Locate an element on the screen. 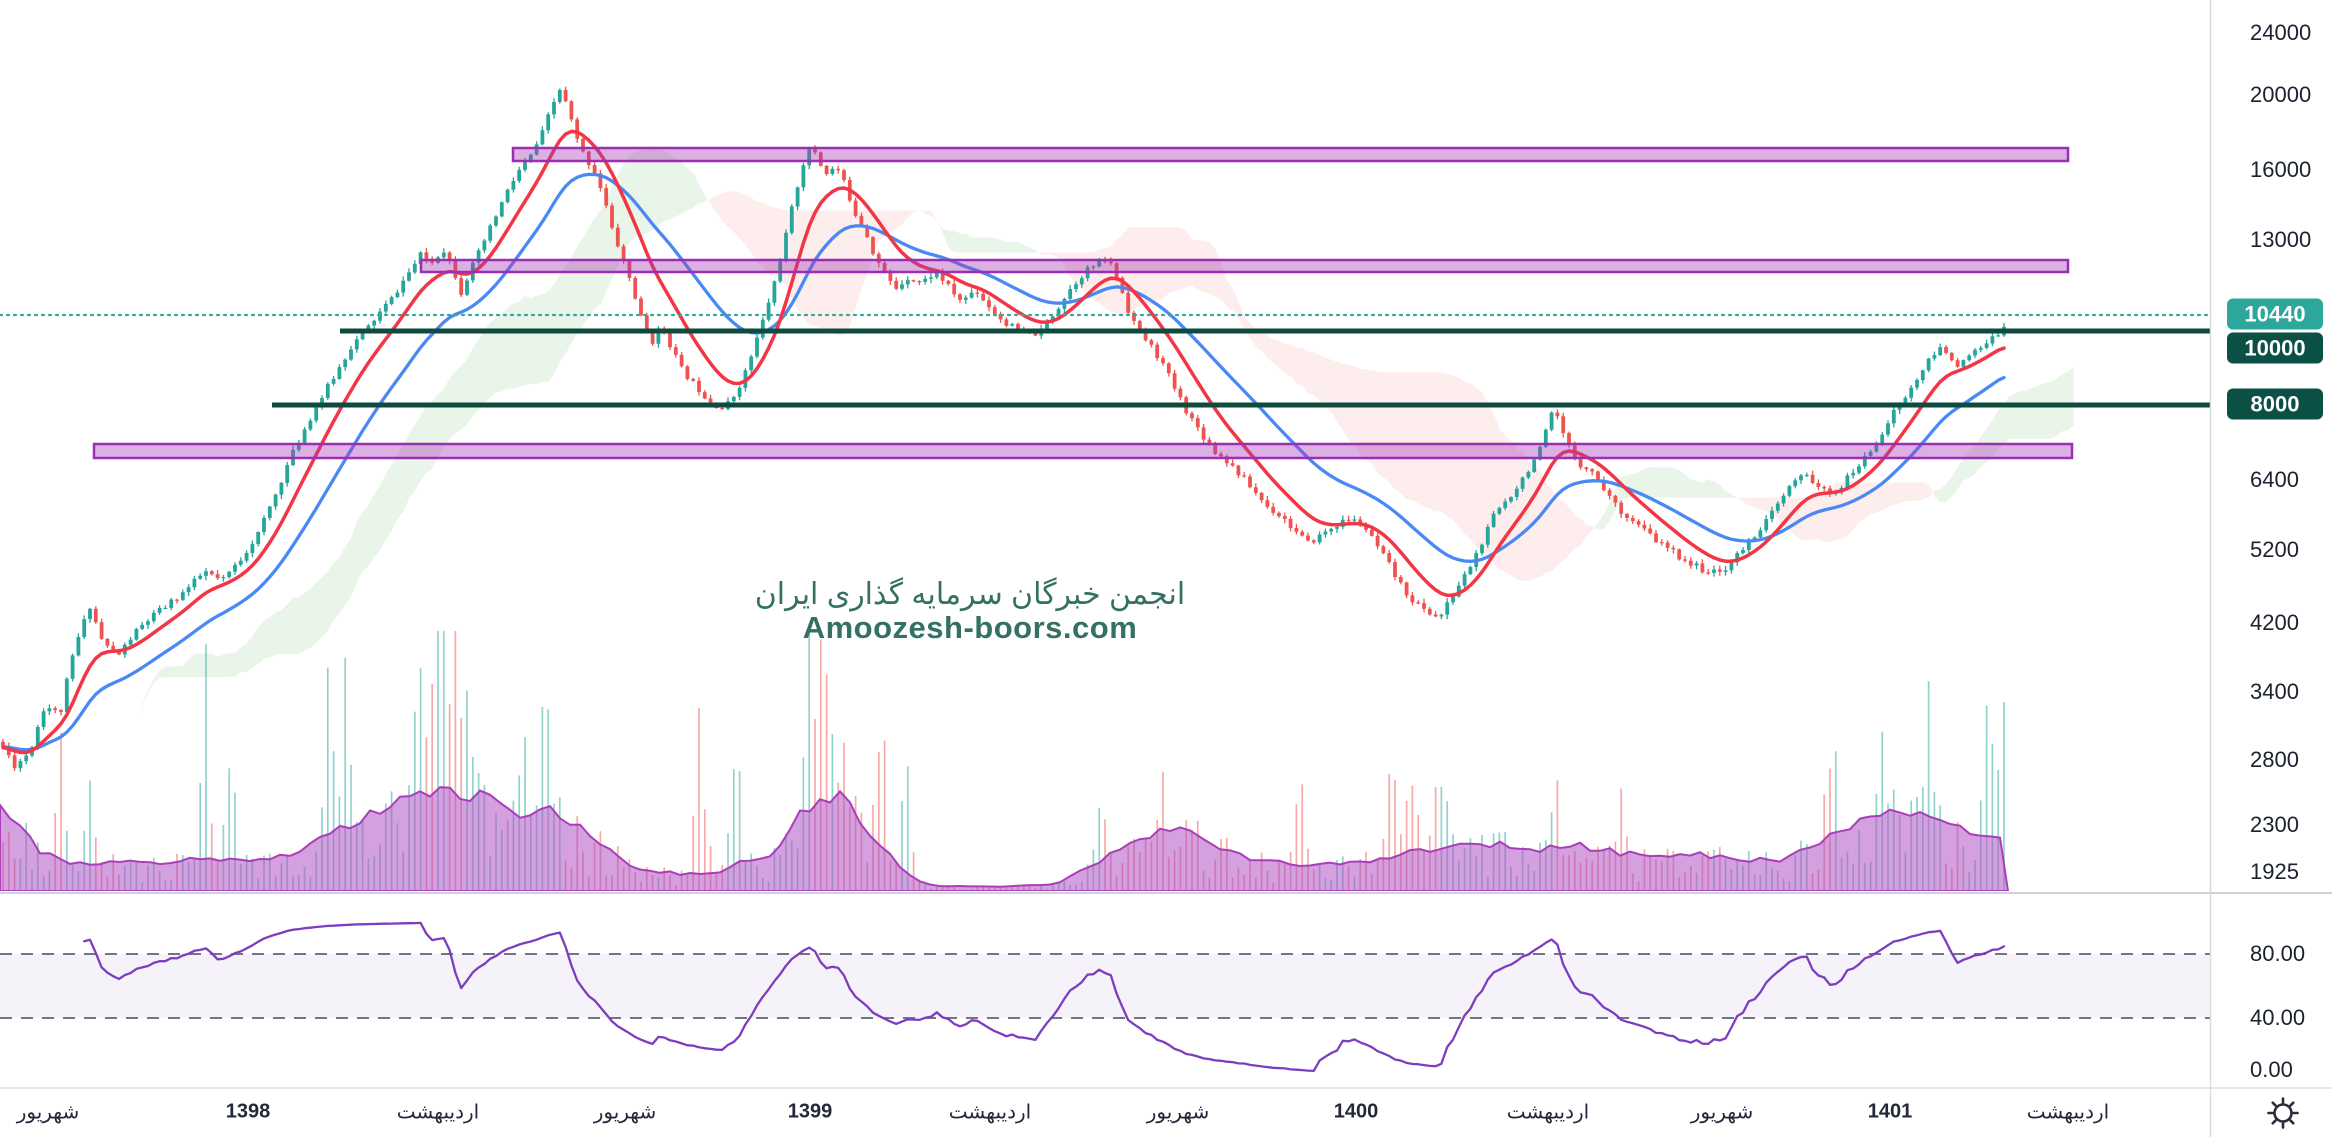 The width and height of the screenshot is (2332, 1137). price-axis-label: 2800 is located at coordinates (2274, 759).